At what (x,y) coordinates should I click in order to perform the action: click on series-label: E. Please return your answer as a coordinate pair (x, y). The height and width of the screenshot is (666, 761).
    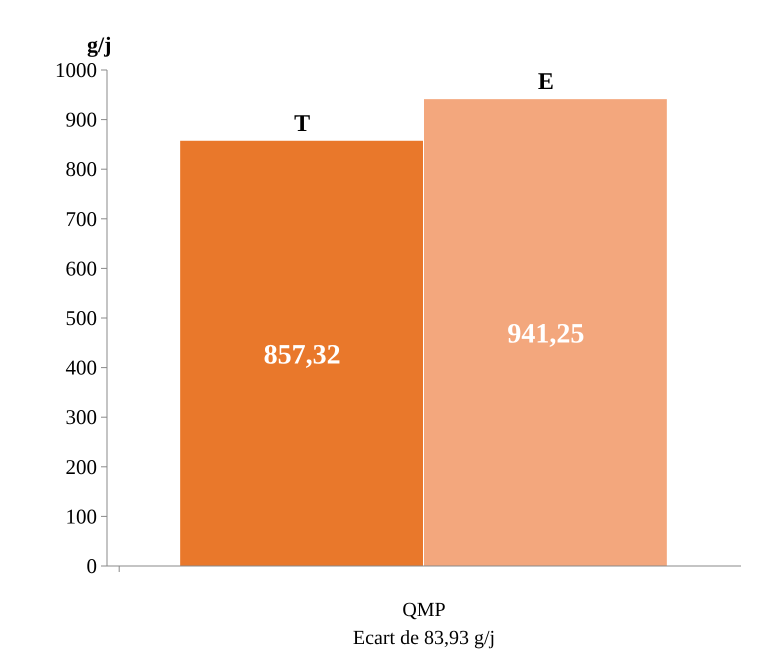
    Looking at the image, I should click on (546, 82).